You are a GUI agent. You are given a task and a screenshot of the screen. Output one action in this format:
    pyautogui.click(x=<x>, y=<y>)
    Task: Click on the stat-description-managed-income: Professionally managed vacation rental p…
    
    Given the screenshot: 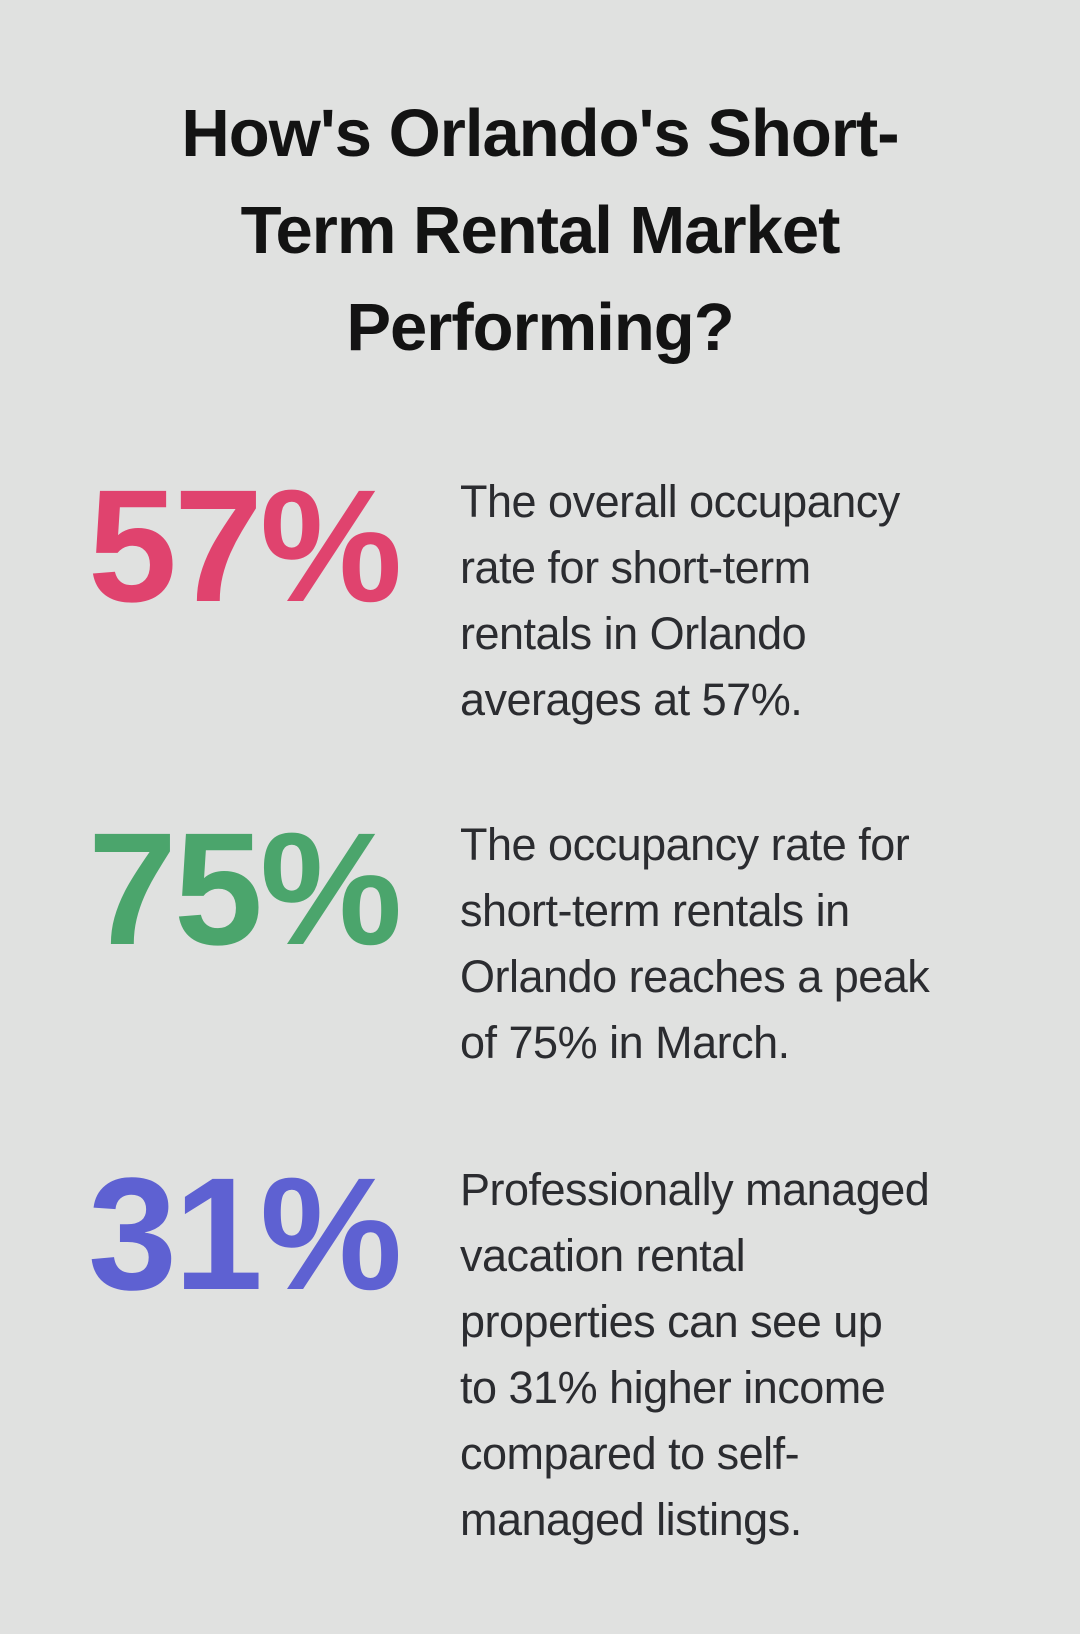 What is the action you would take?
    pyautogui.click(x=695, y=1354)
    